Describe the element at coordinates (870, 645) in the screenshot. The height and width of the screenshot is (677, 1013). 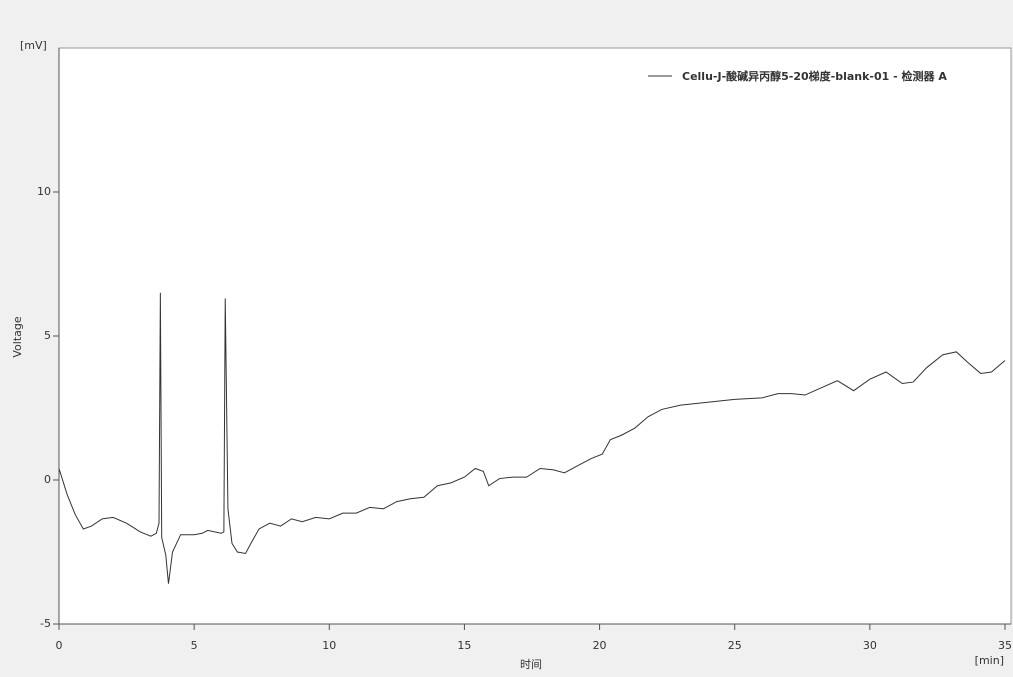
I see `x-tick-label: 30` at that location.